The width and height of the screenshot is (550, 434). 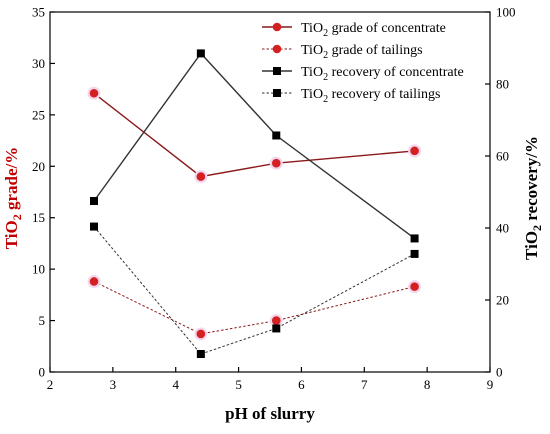 What do you see at coordinates (362, 52) in the screenshot?
I see `legend-label-2: TiO2 grade of tailings` at bounding box center [362, 52].